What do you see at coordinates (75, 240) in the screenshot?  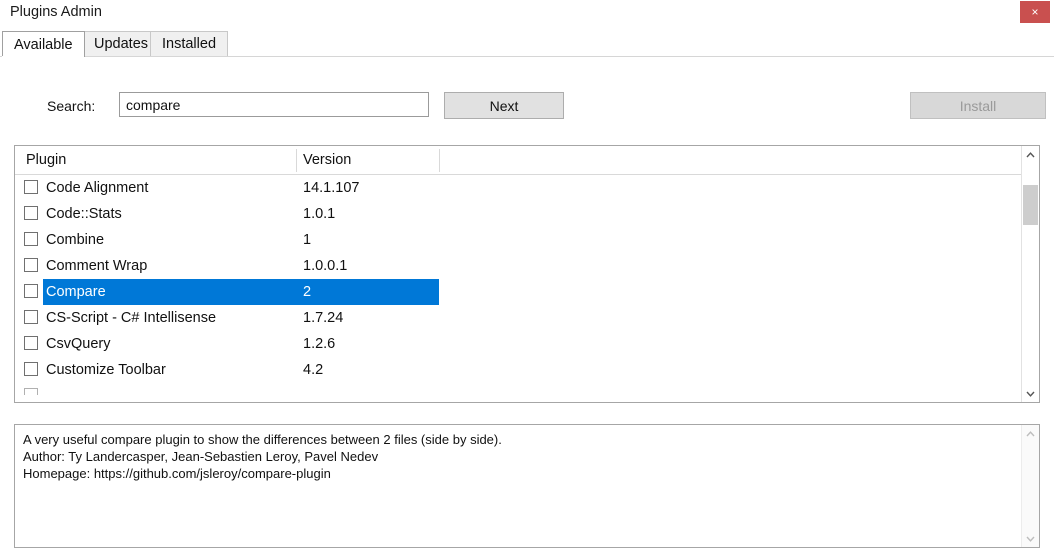 I see `plugin-name: Combine` at bounding box center [75, 240].